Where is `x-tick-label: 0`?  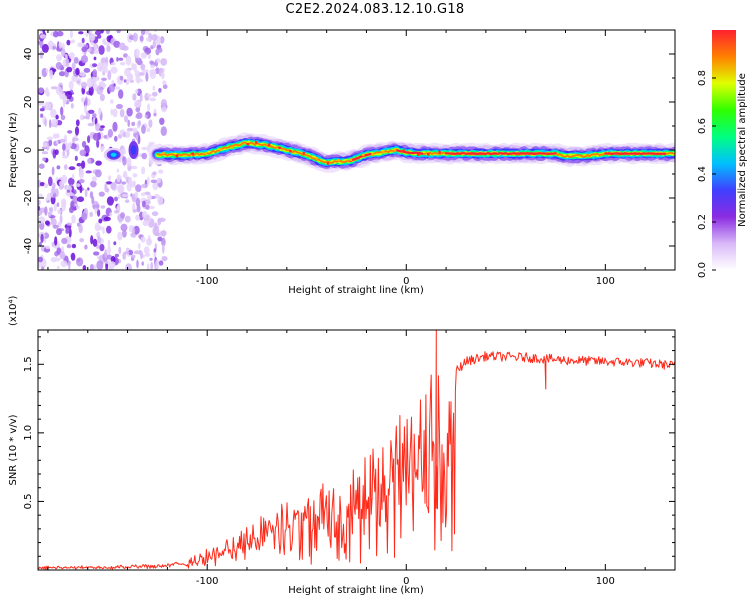
x-tick-label: 0 is located at coordinates (406, 581).